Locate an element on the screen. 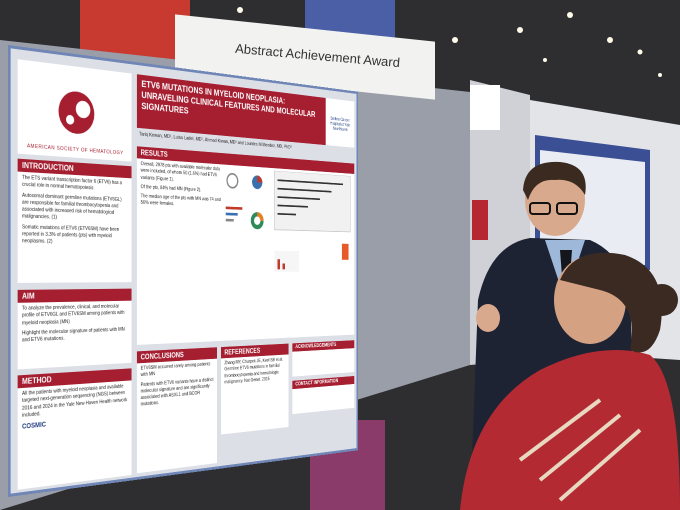 The image size is (680, 510). man-hand is located at coordinates (488, 318).